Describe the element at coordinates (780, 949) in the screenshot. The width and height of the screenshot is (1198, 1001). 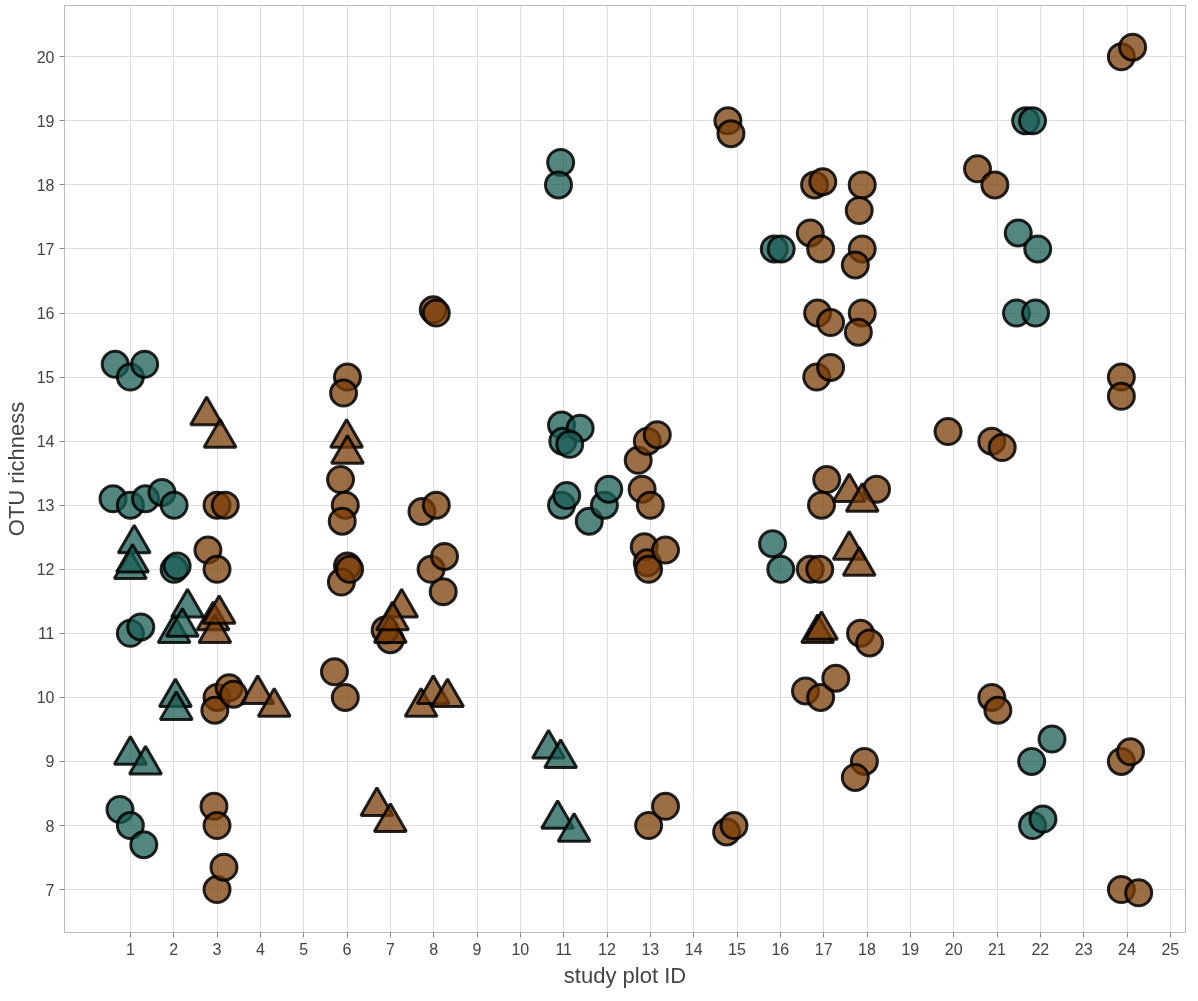
I see `x-tick-label: 16` at that location.